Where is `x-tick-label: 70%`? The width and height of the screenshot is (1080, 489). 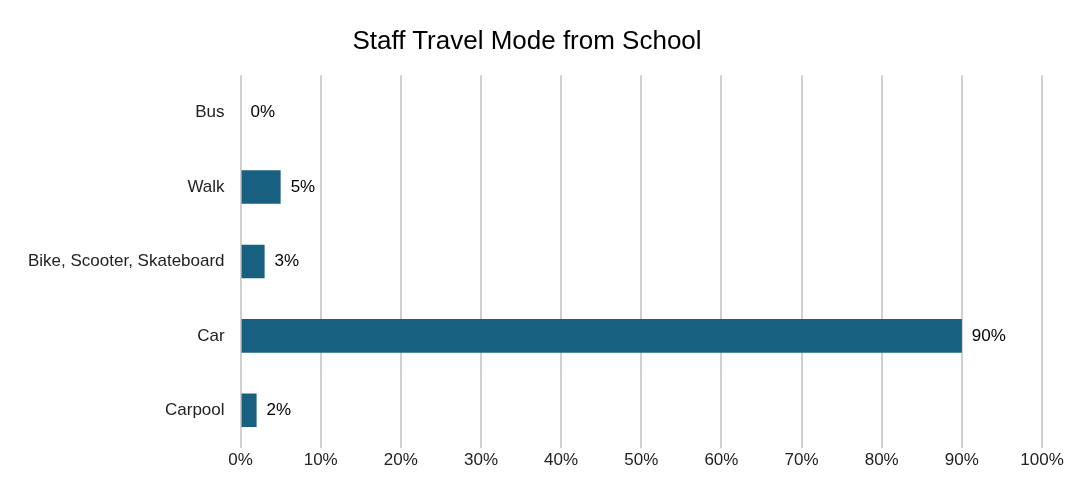 x-tick-label: 70% is located at coordinates (801, 460).